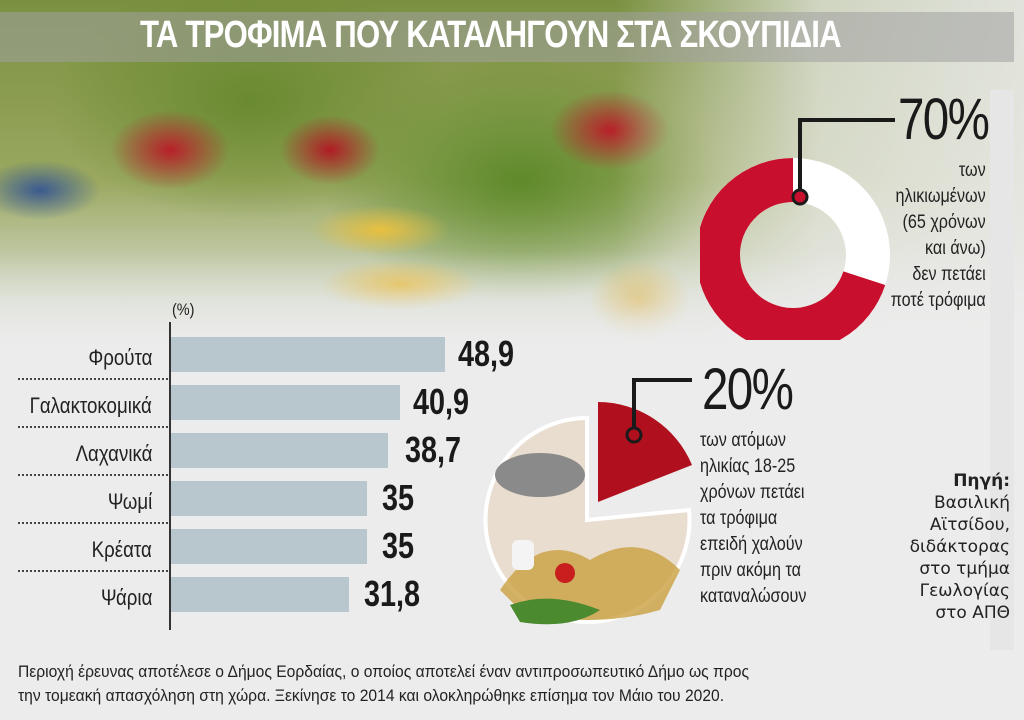 The height and width of the screenshot is (720, 1024). Describe the element at coordinates (491, 35) in the screenshot. I see `page-title: ΤΑ ΤΡΟΦΙΜΑ ΠΟΥ ΚΑΤΑΛΗΓΟΥΝ ΣΤΑ ΣΚΟΥΠΙΔΙΑ` at that location.